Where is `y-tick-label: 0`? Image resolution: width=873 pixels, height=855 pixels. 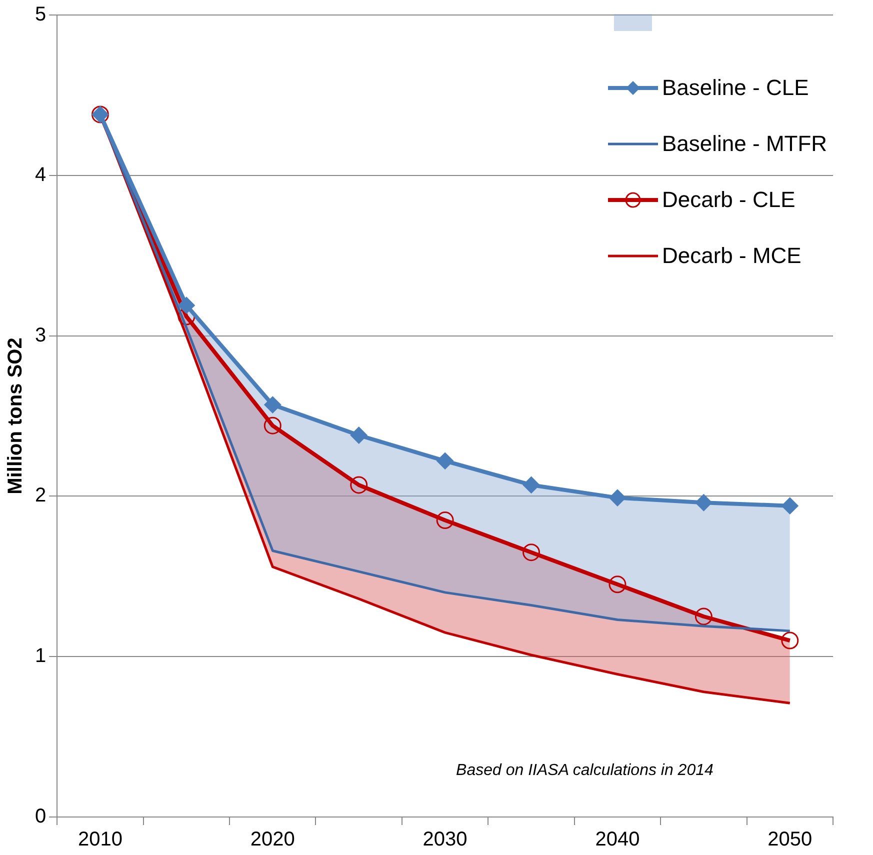 y-tick-label: 0 is located at coordinates (40, 817).